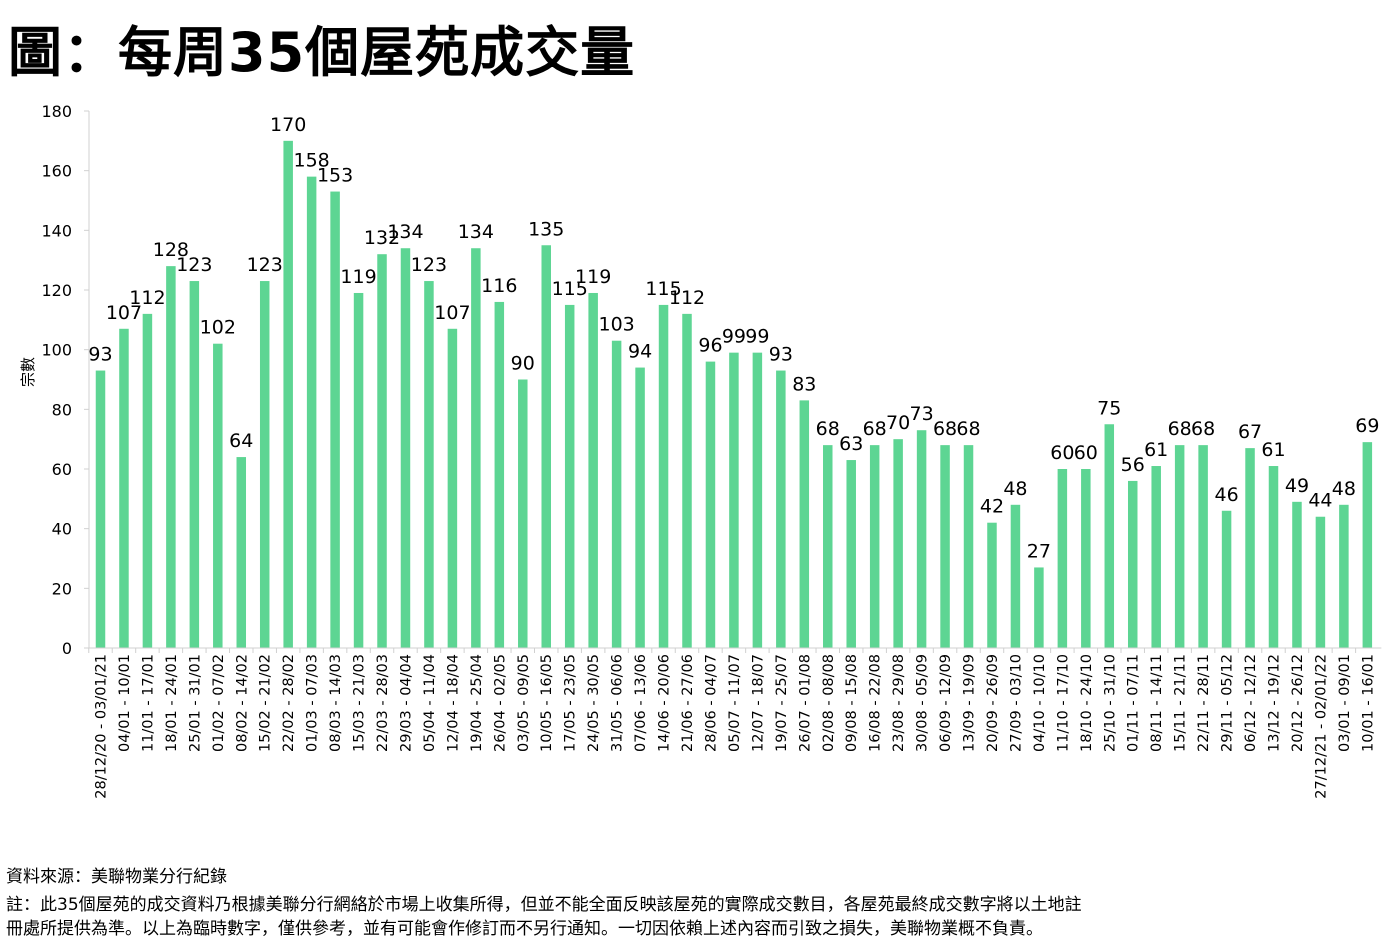 This screenshot has width=1389, height=942. I want to click on x-tick-label: 19/04 - 25/04, so click(477, 703).